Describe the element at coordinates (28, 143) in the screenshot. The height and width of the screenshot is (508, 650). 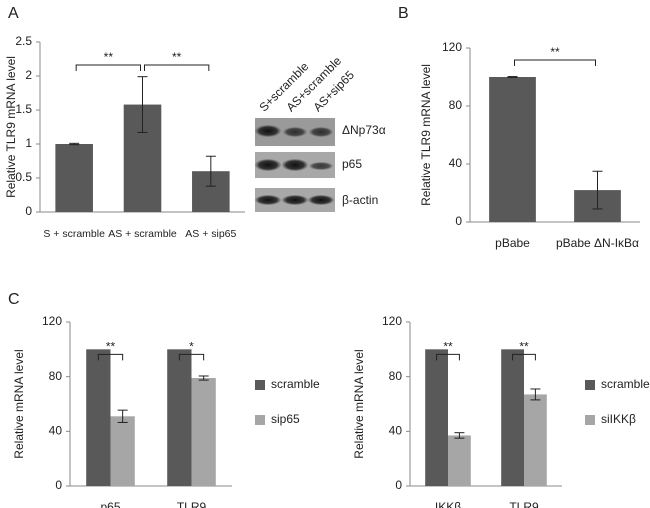
I see `y-tick-label: 1` at that location.